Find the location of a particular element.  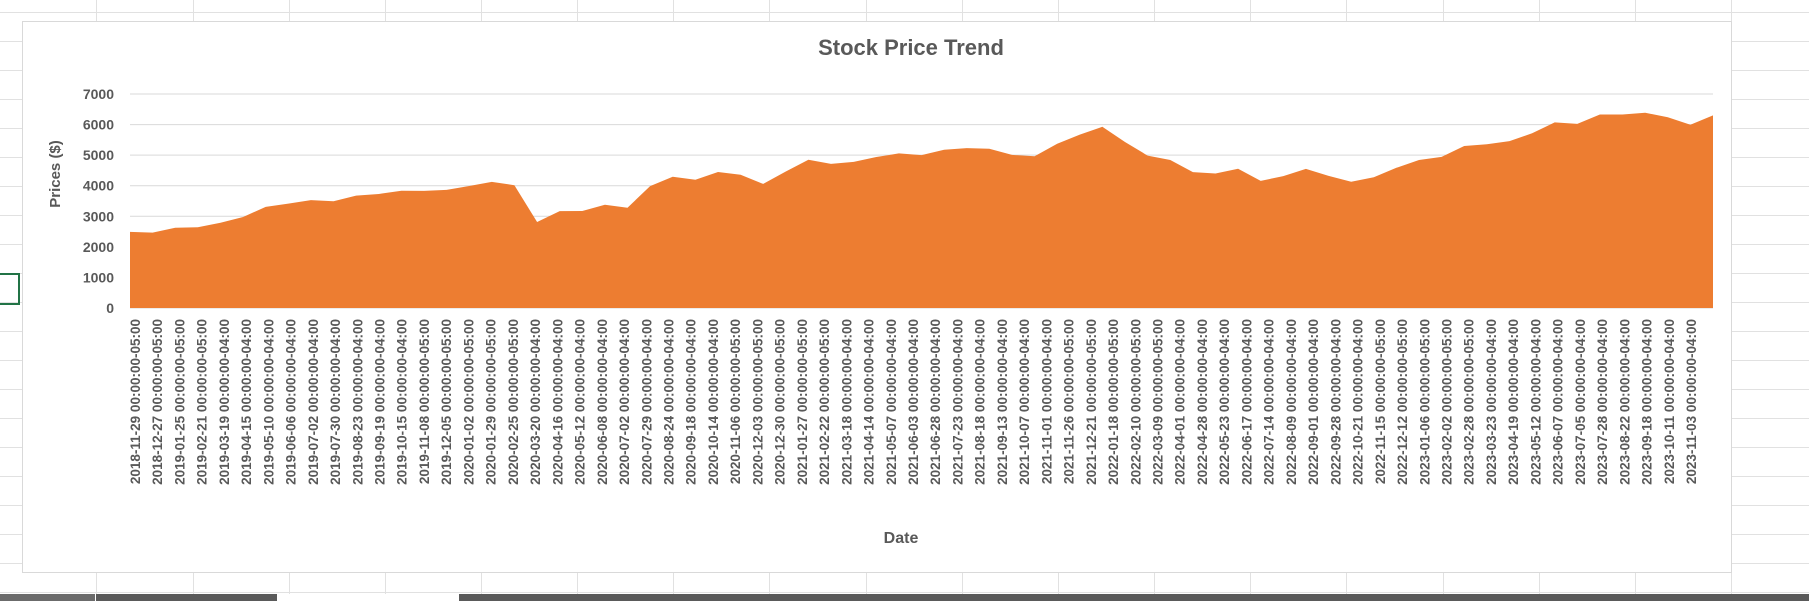

x-tick-label: 2018-12-27 00:00:00-05:00 is located at coordinates (157, 402).